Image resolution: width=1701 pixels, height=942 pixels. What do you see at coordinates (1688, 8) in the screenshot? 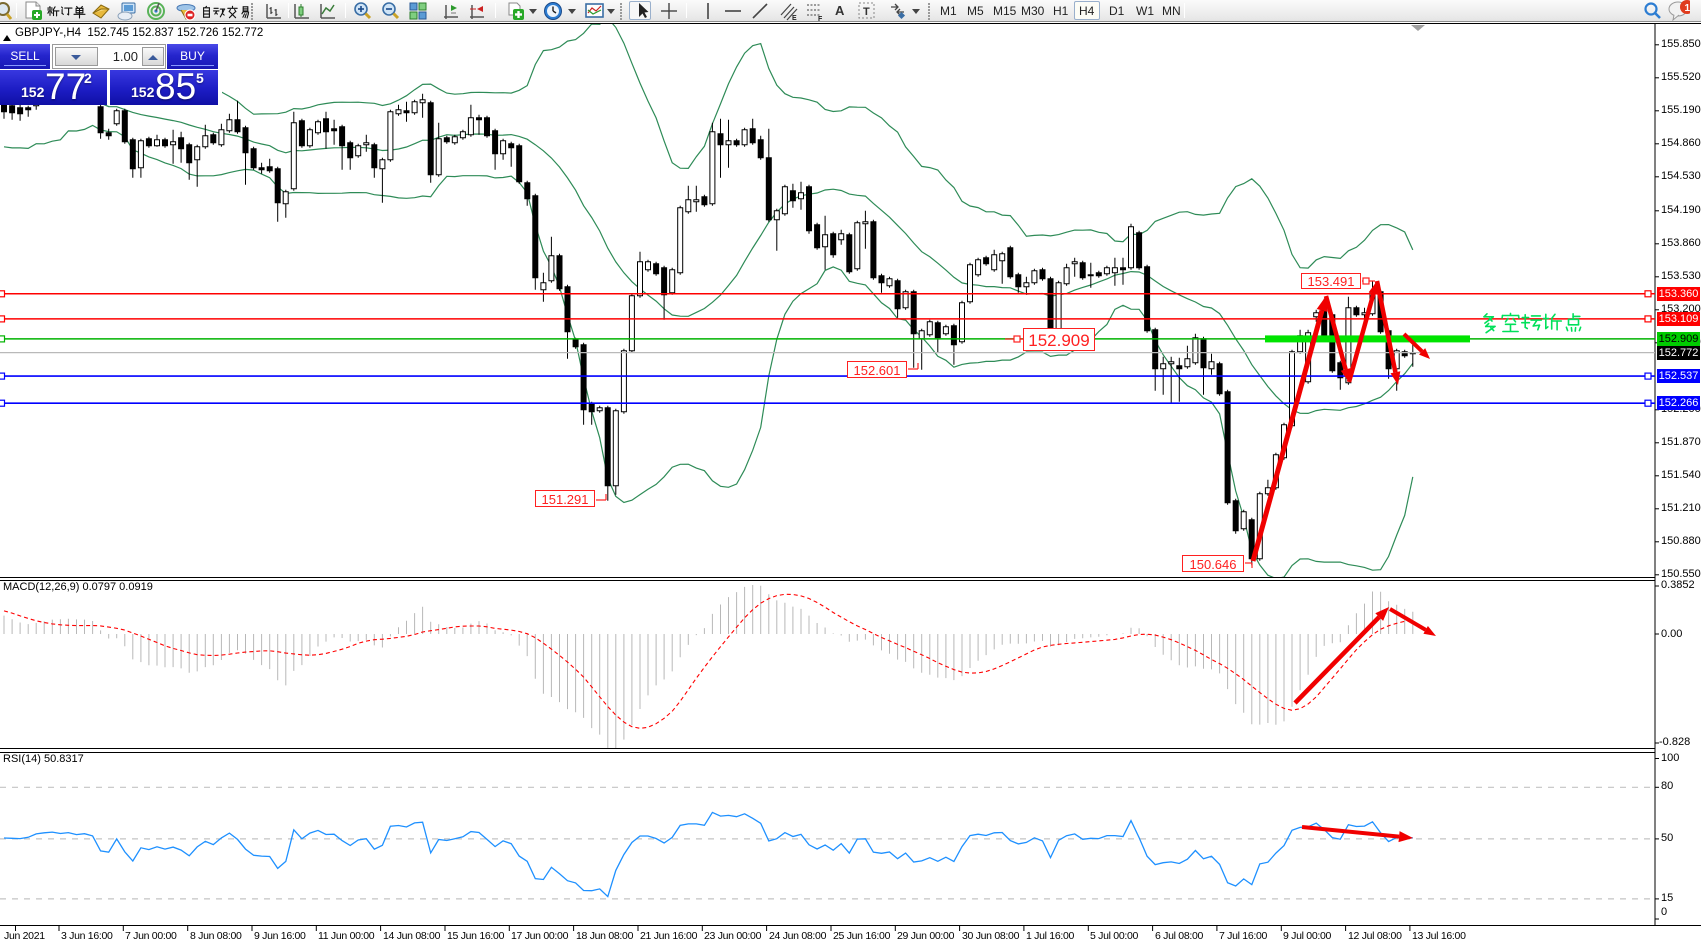
I see `svg-text: 1` at bounding box center [1688, 8].